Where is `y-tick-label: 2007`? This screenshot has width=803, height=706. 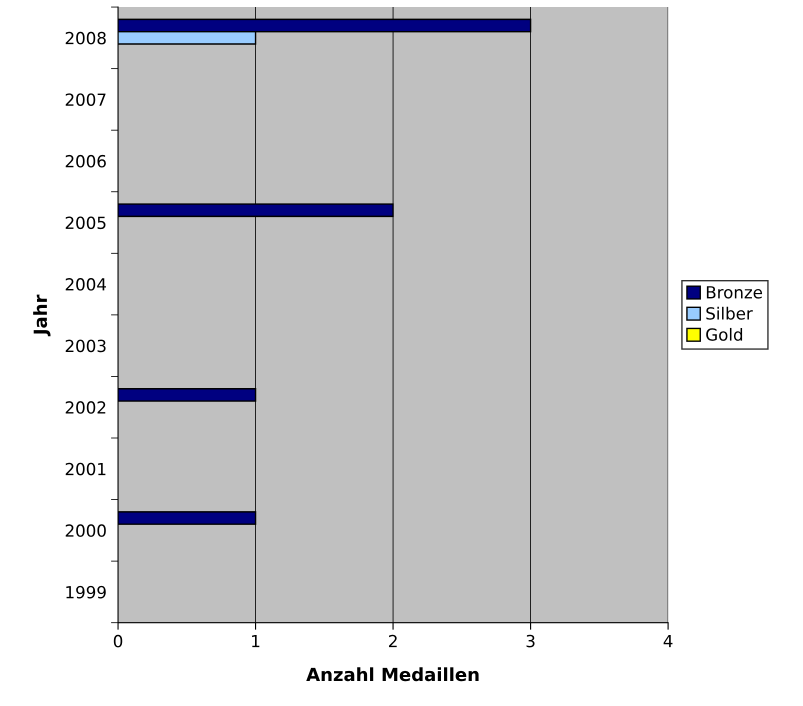
y-tick-label: 2007 is located at coordinates (86, 99).